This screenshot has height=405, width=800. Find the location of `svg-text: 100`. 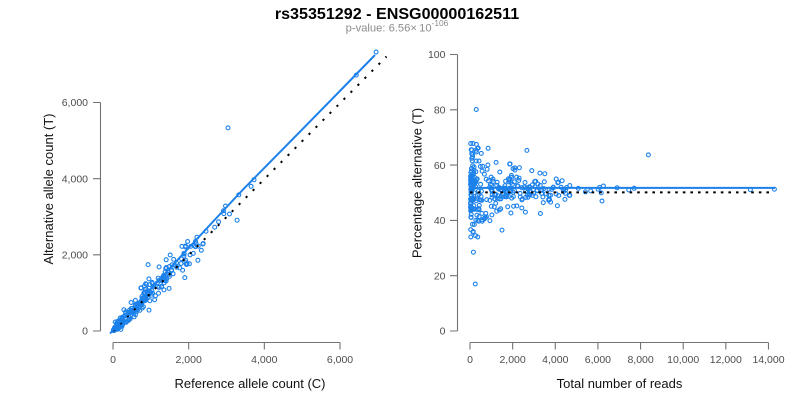

svg-text: 100 is located at coordinates (437, 55).